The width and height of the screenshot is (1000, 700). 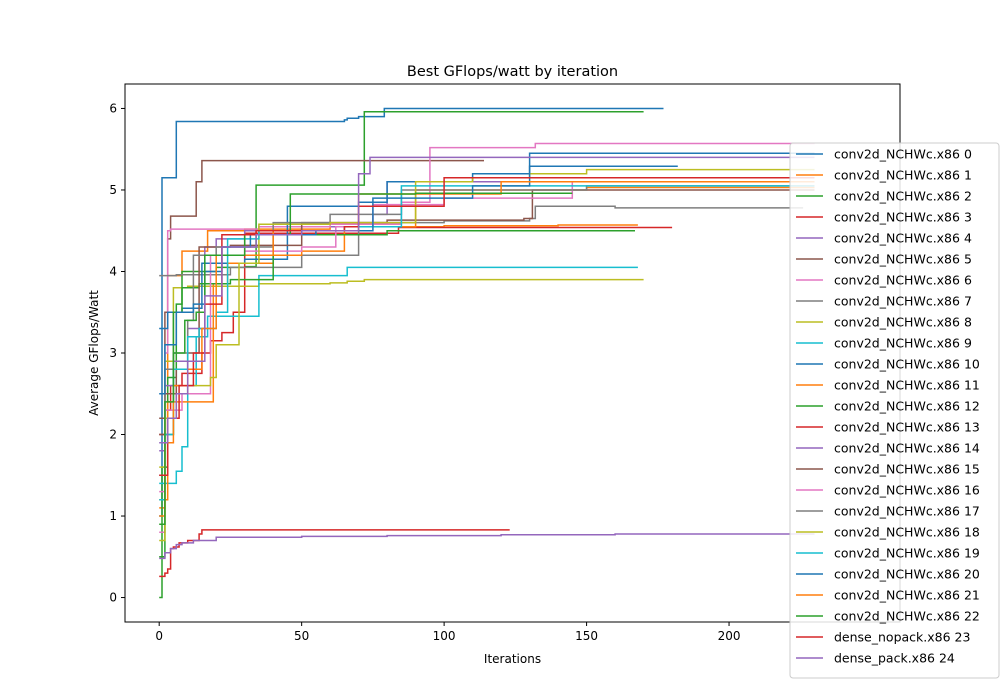 What do you see at coordinates (907, 595) in the screenshot?
I see `legend-label-21: conv2d_NCHWc.x86 21` at bounding box center [907, 595].